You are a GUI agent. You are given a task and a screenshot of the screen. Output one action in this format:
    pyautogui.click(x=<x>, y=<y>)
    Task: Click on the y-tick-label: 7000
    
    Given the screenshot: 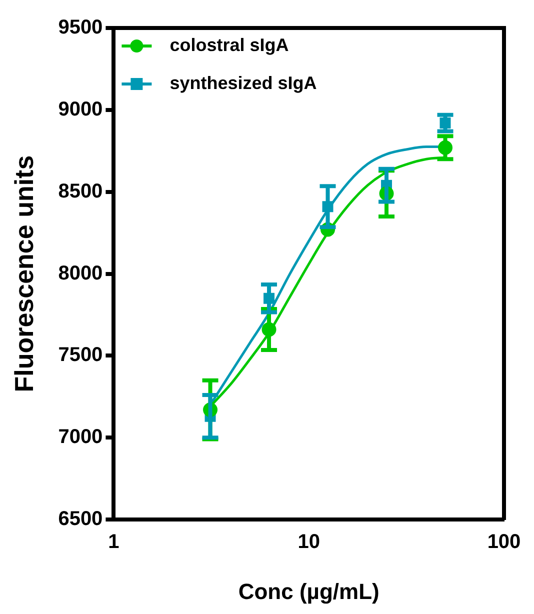 What is the action you would take?
    pyautogui.click(x=80, y=437)
    